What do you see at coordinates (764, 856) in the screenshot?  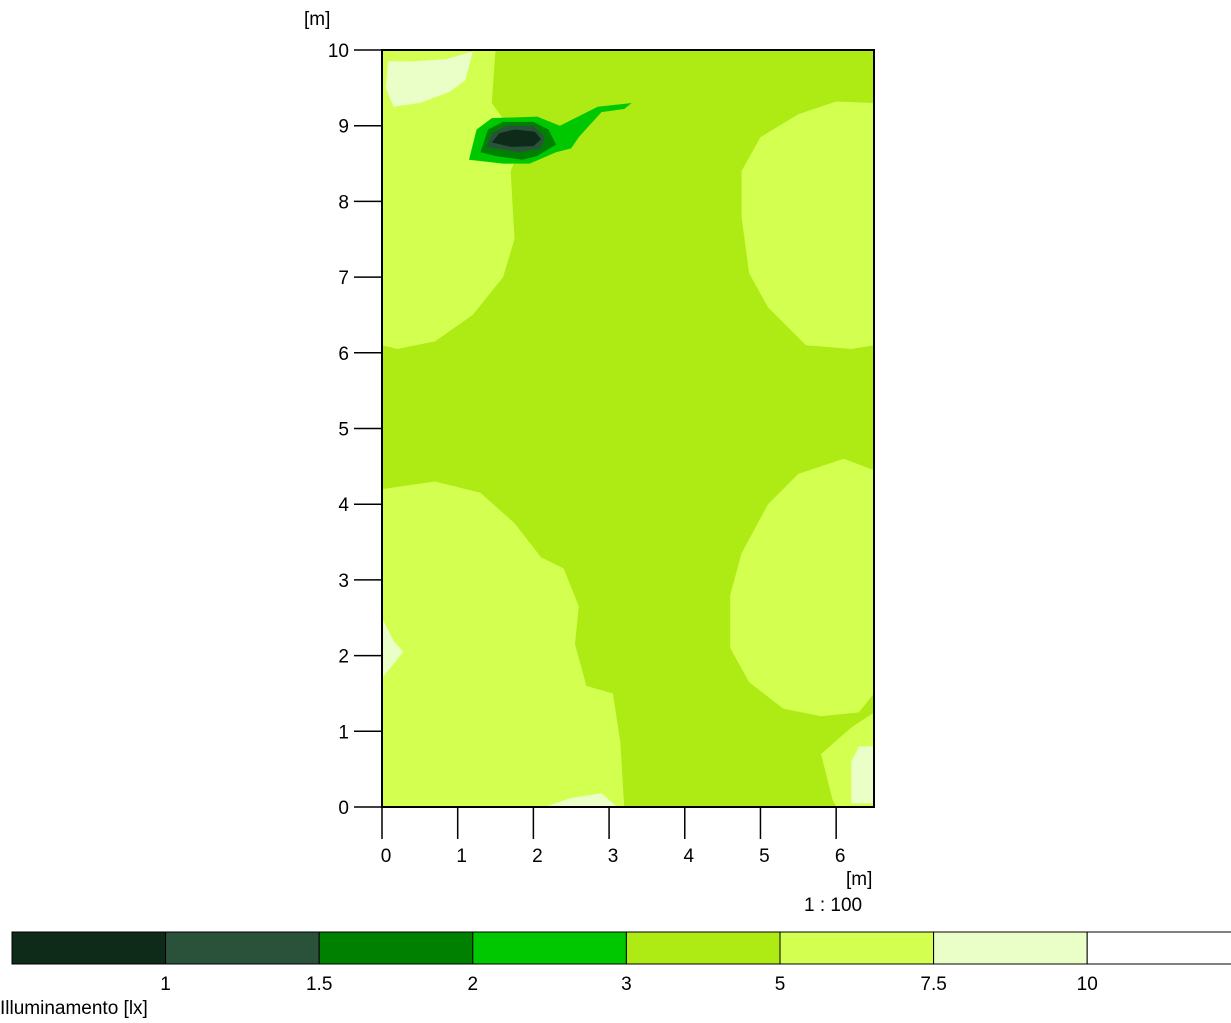 I see `x-tick-label: 5` at bounding box center [764, 856].